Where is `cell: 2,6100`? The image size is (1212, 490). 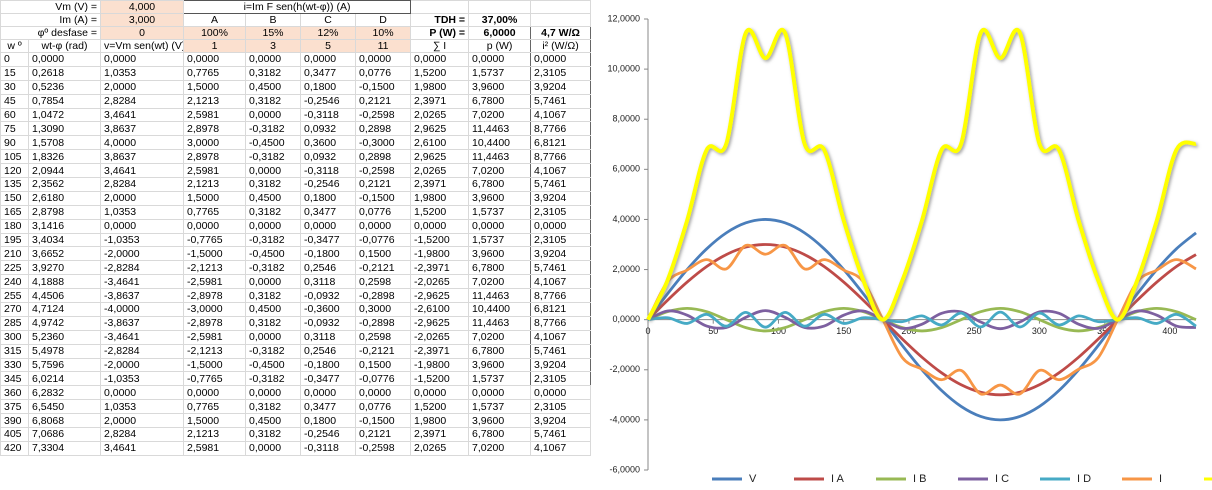 cell: 2,6100 is located at coordinates (440, 143).